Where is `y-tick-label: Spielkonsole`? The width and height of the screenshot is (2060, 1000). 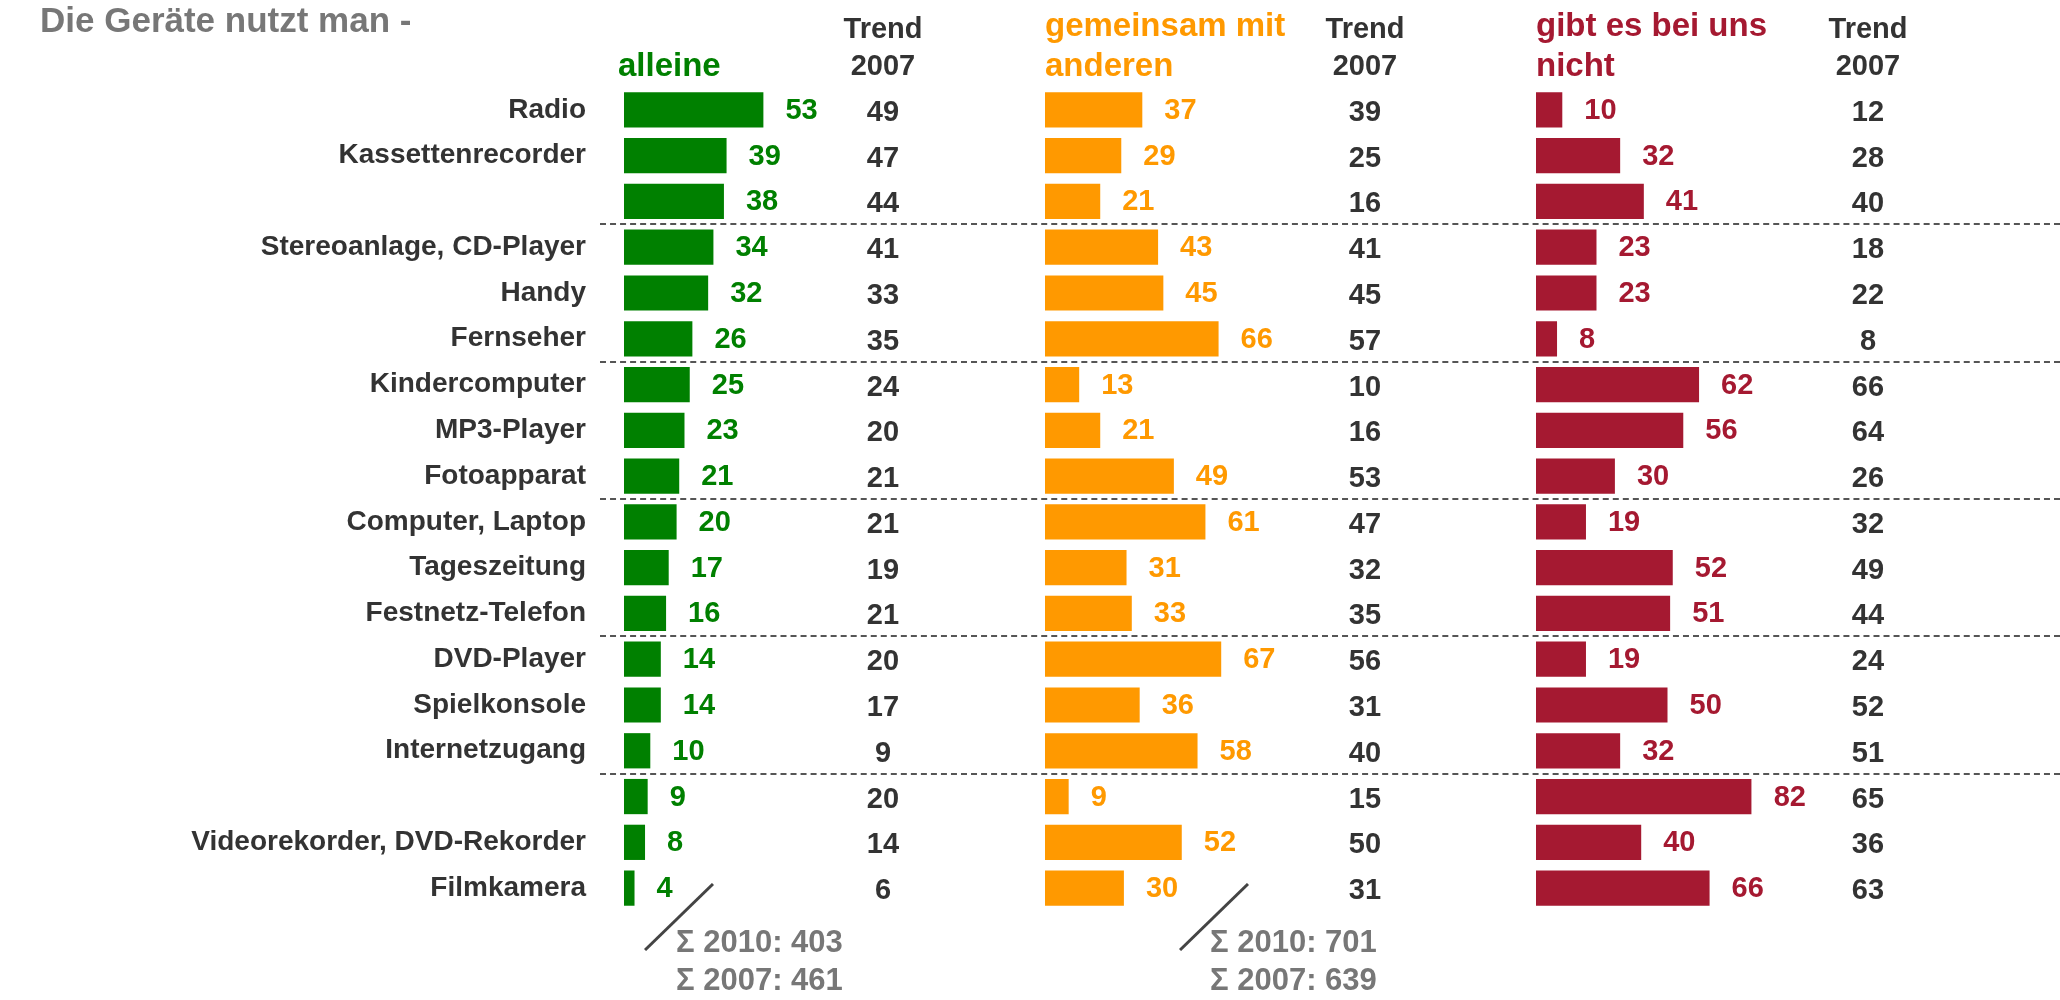
y-tick-label: Spielkonsole is located at coordinates (499, 703).